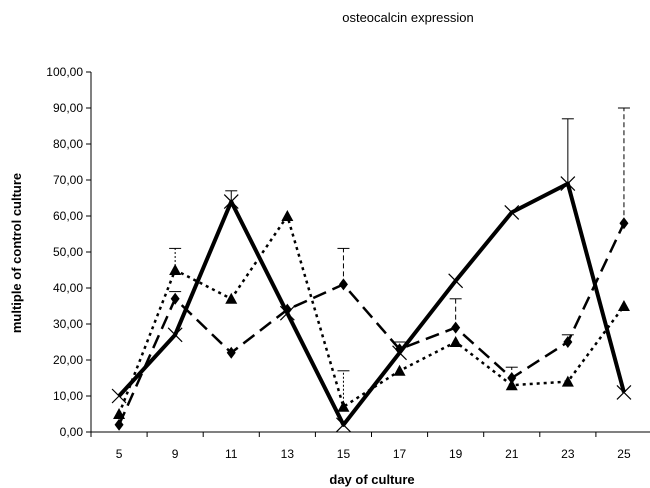  What do you see at coordinates (400, 454) in the screenshot?
I see `x-tick-label: 17` at bounding box center [400, 454].